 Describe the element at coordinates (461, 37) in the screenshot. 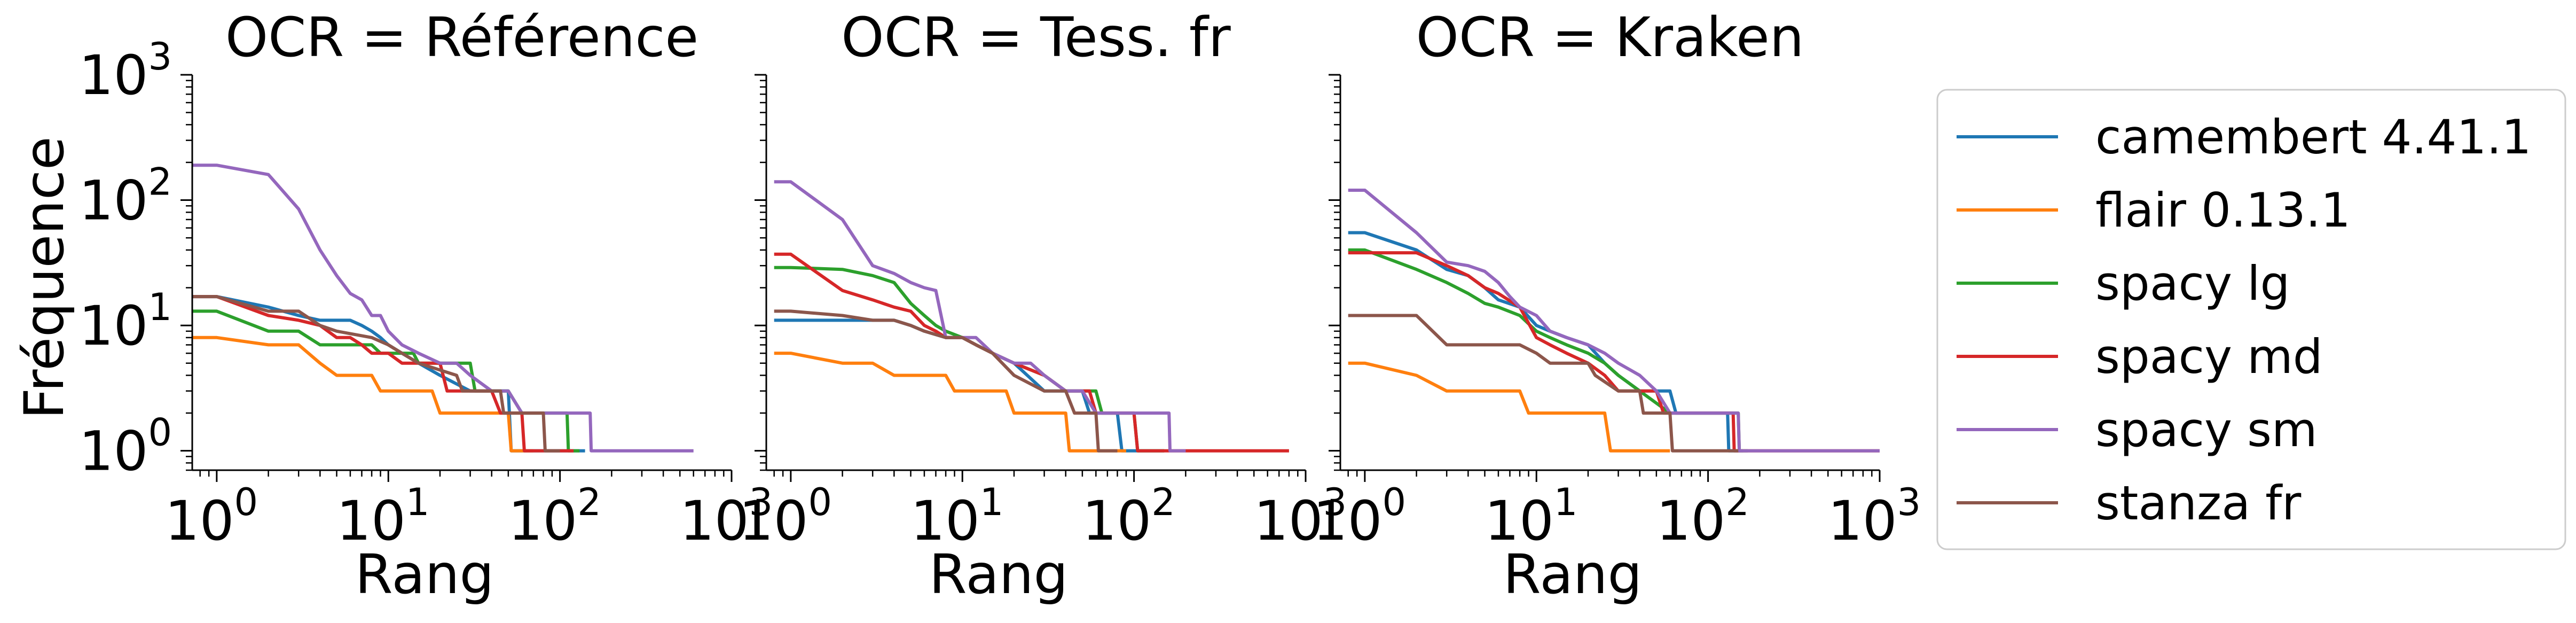

I see `chart-title: OCR = Référence` at that location.